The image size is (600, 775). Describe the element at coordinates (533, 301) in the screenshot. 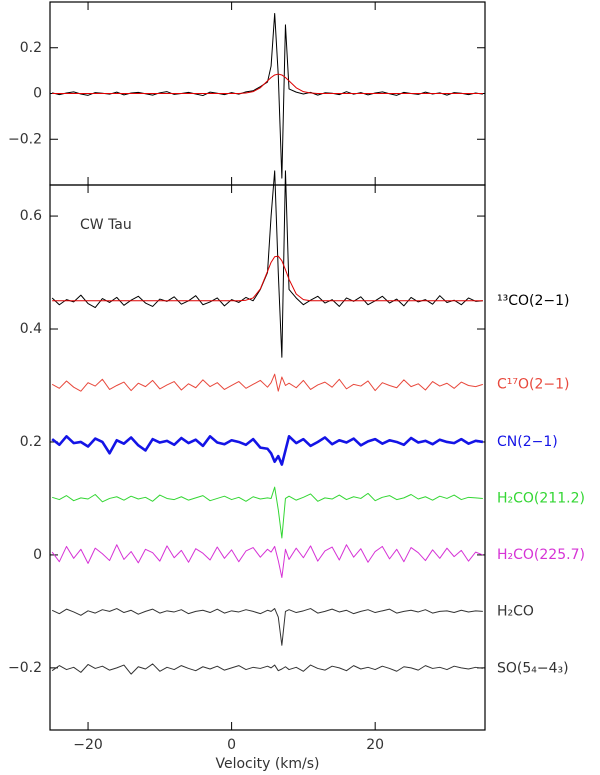

I see `series-label: ¹³CO(2−1)` at that location.